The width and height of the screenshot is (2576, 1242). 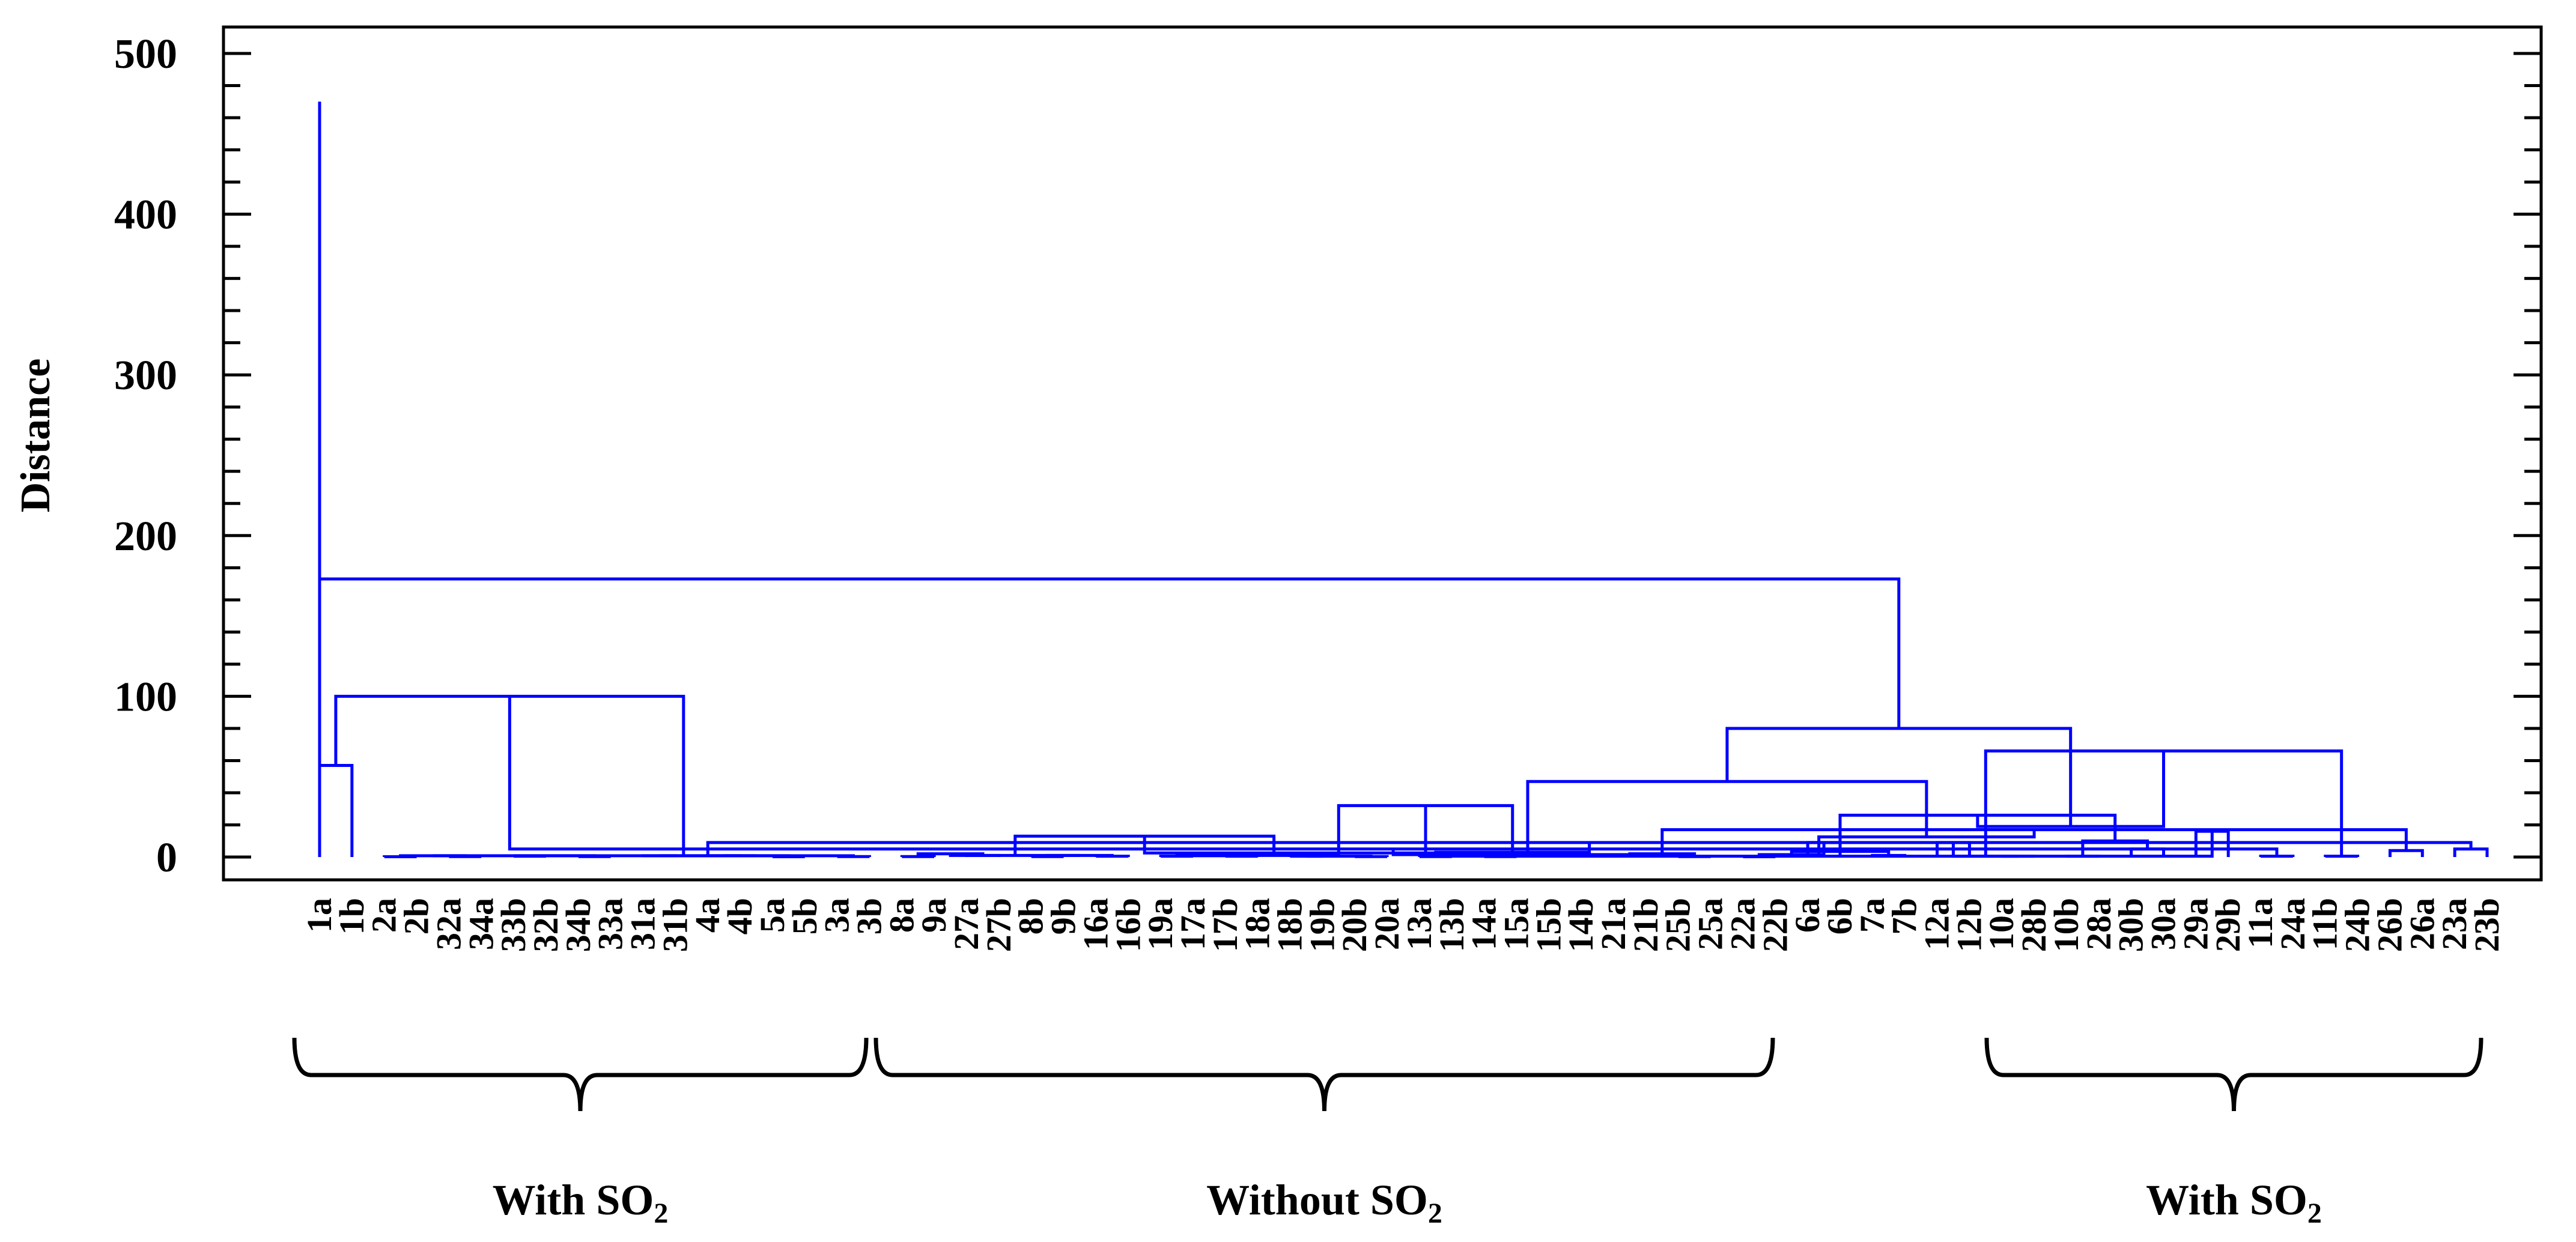 What do you see at coordinates (739, 917) in the screenshot?
I see `leaf-label: 4b` at bounding box center [739, 917].